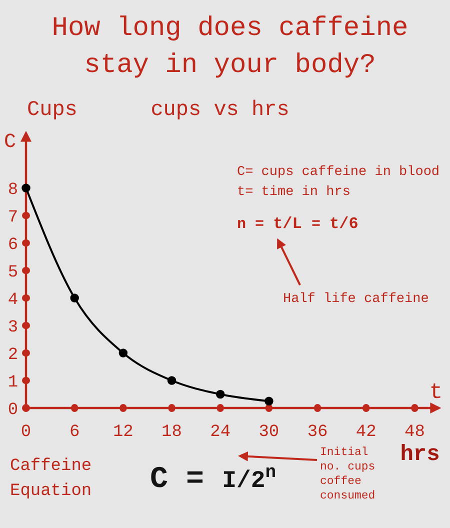 This screenshot has height=528, width=450. Describe the element at coordinates (420, 454) in the screenshot. I see `x-axis-title: hrs` at that location.